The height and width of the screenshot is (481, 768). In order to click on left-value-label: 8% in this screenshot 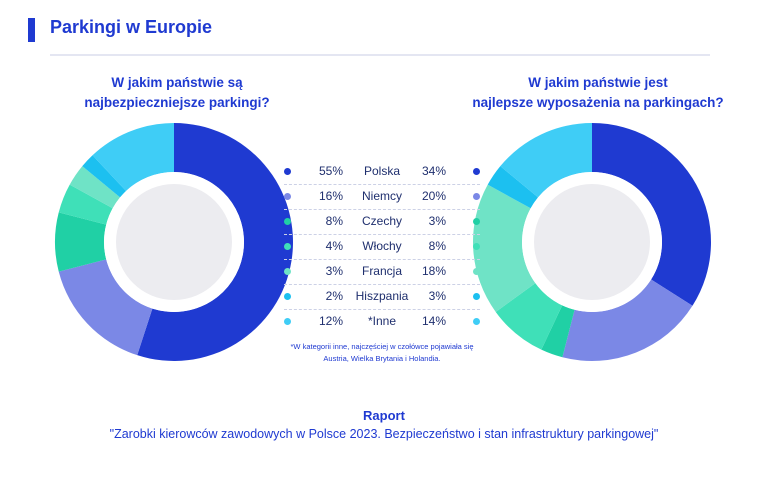, I will do `click(334, 221)`.